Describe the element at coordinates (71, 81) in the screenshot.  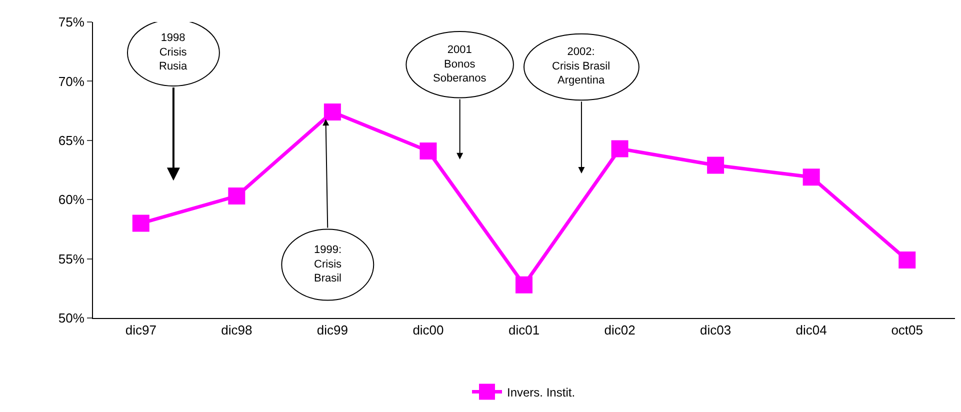
I see `y-tick-label: 70%` at that location.